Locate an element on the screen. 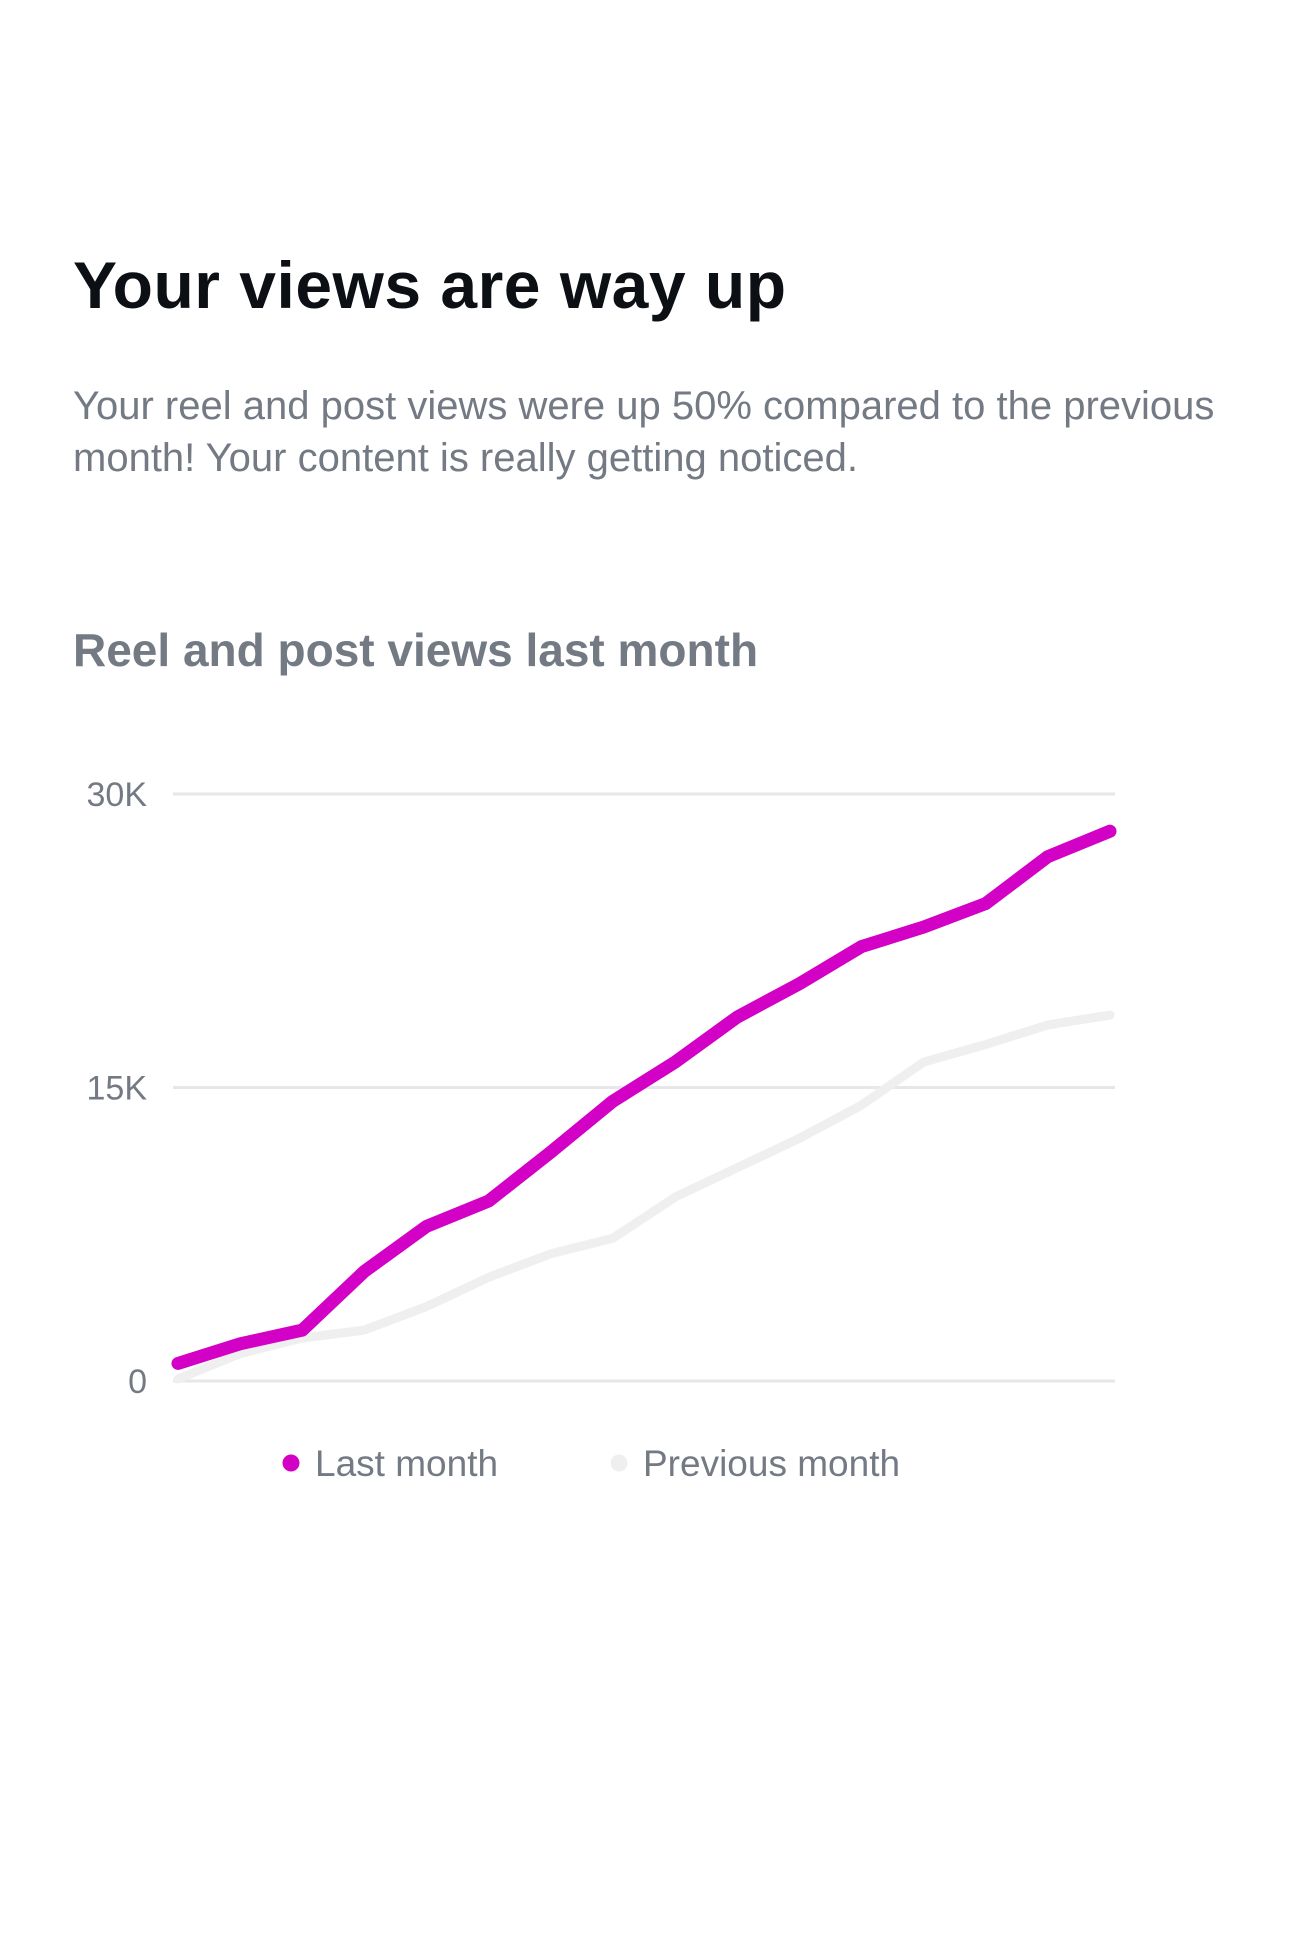 Image resolution: width=1290 pixels, height=1935 pixels. legend-item-previous-month: Previous month is located at coordinates (755, 1463).